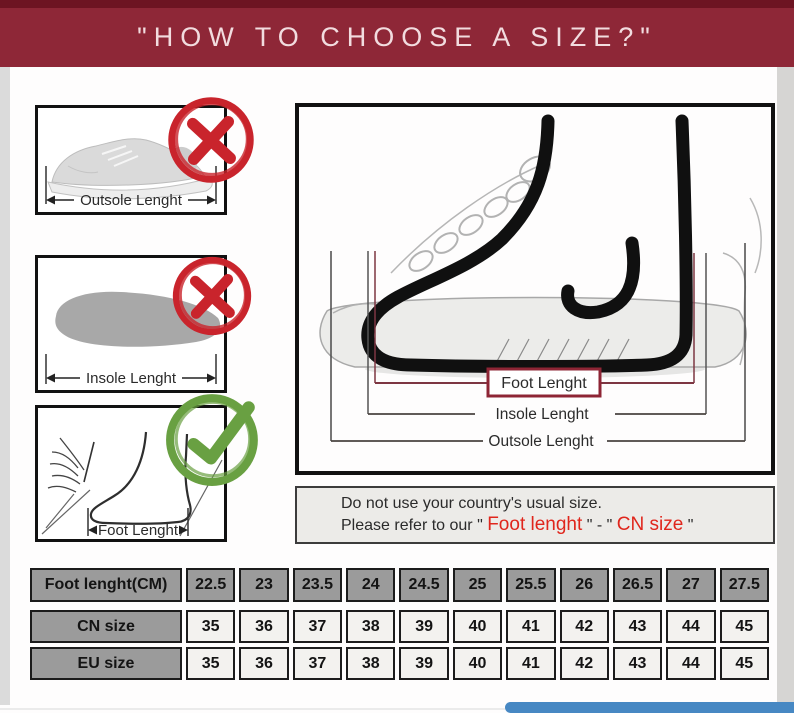  Describe the element at coordinates (131, 173) in the screenshot. I see `sneaker-side-art: Outsole Lenght` at that location.